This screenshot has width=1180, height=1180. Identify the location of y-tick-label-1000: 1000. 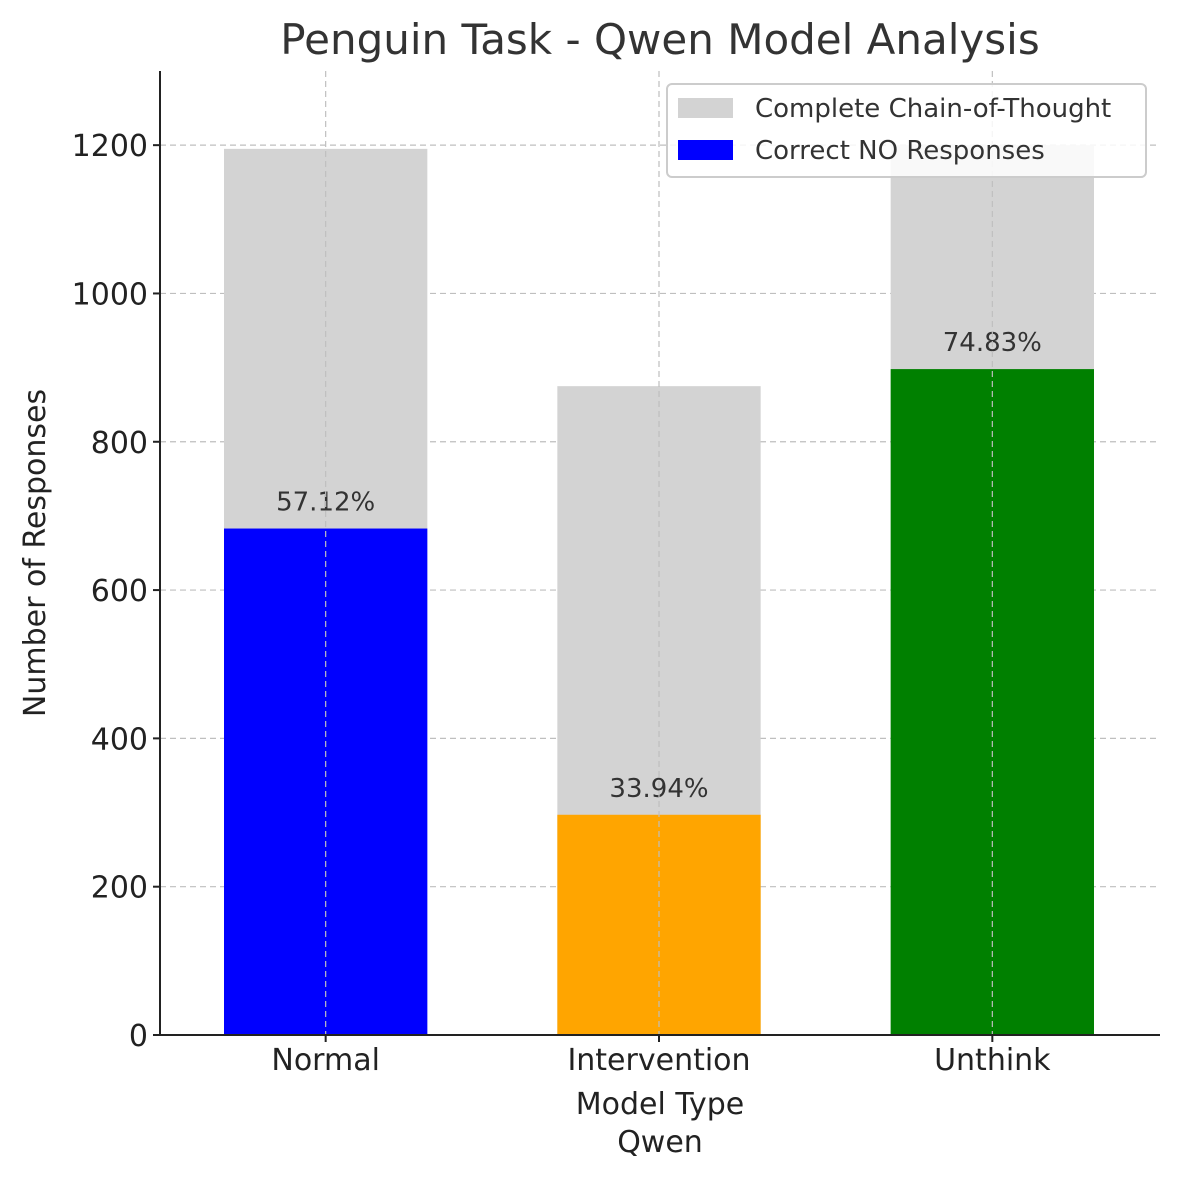
(110, 294).